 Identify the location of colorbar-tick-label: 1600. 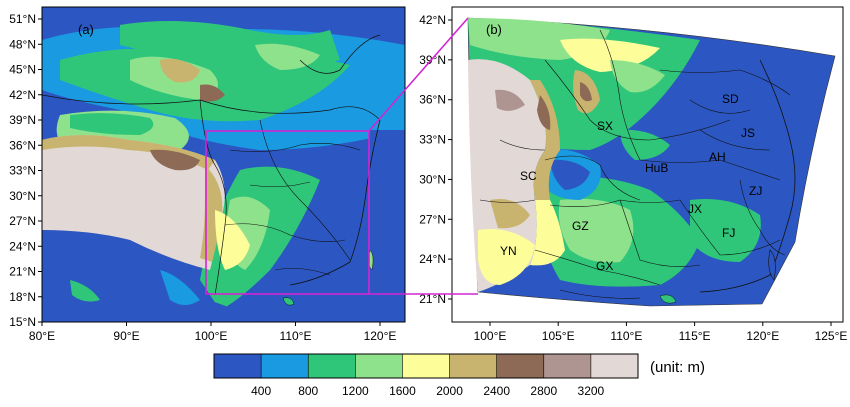
(402, 391).